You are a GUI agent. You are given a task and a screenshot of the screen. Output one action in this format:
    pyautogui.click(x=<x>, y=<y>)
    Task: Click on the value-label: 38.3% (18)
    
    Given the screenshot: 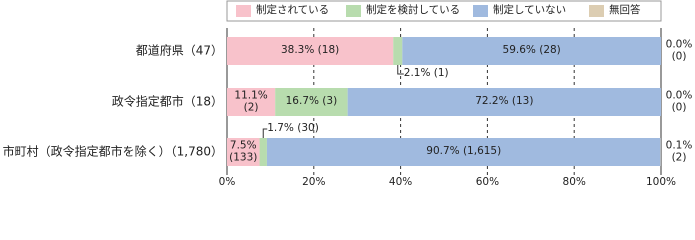 What is the action you would take?
    pyautogui.click(x=310, y=50)
    